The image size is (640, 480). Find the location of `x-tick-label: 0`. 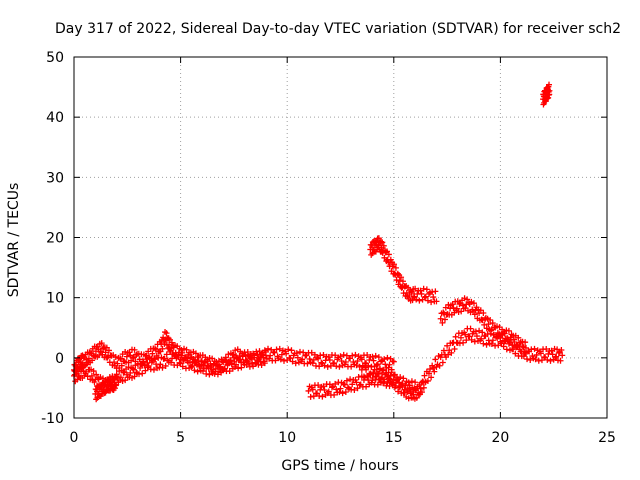

x-tick-label: 0 is located at coordinates (74, 438).